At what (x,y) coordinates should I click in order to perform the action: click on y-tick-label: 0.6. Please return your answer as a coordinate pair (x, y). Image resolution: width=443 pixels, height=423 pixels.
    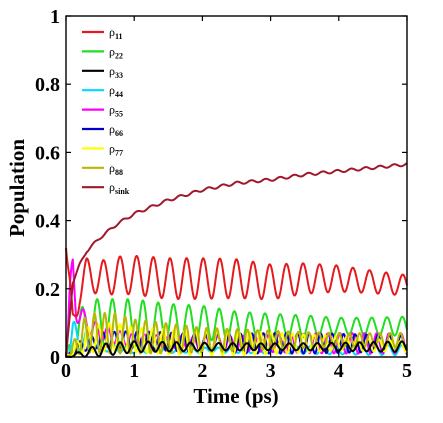
    Looking at the image, I should click on (47, 153).